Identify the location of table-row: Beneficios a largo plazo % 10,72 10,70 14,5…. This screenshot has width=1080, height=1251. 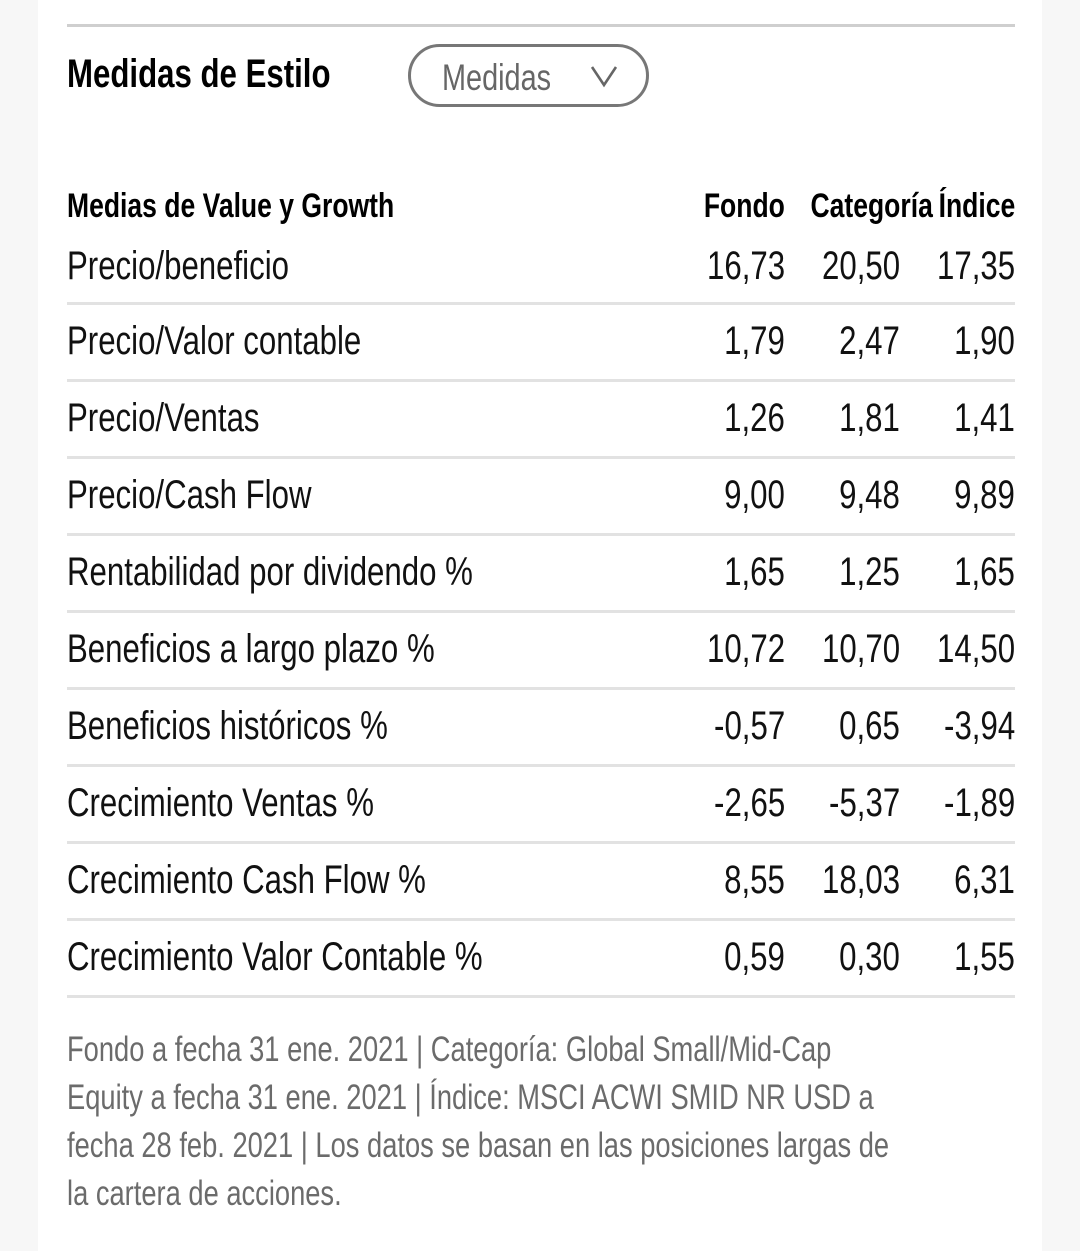
(541, 651).